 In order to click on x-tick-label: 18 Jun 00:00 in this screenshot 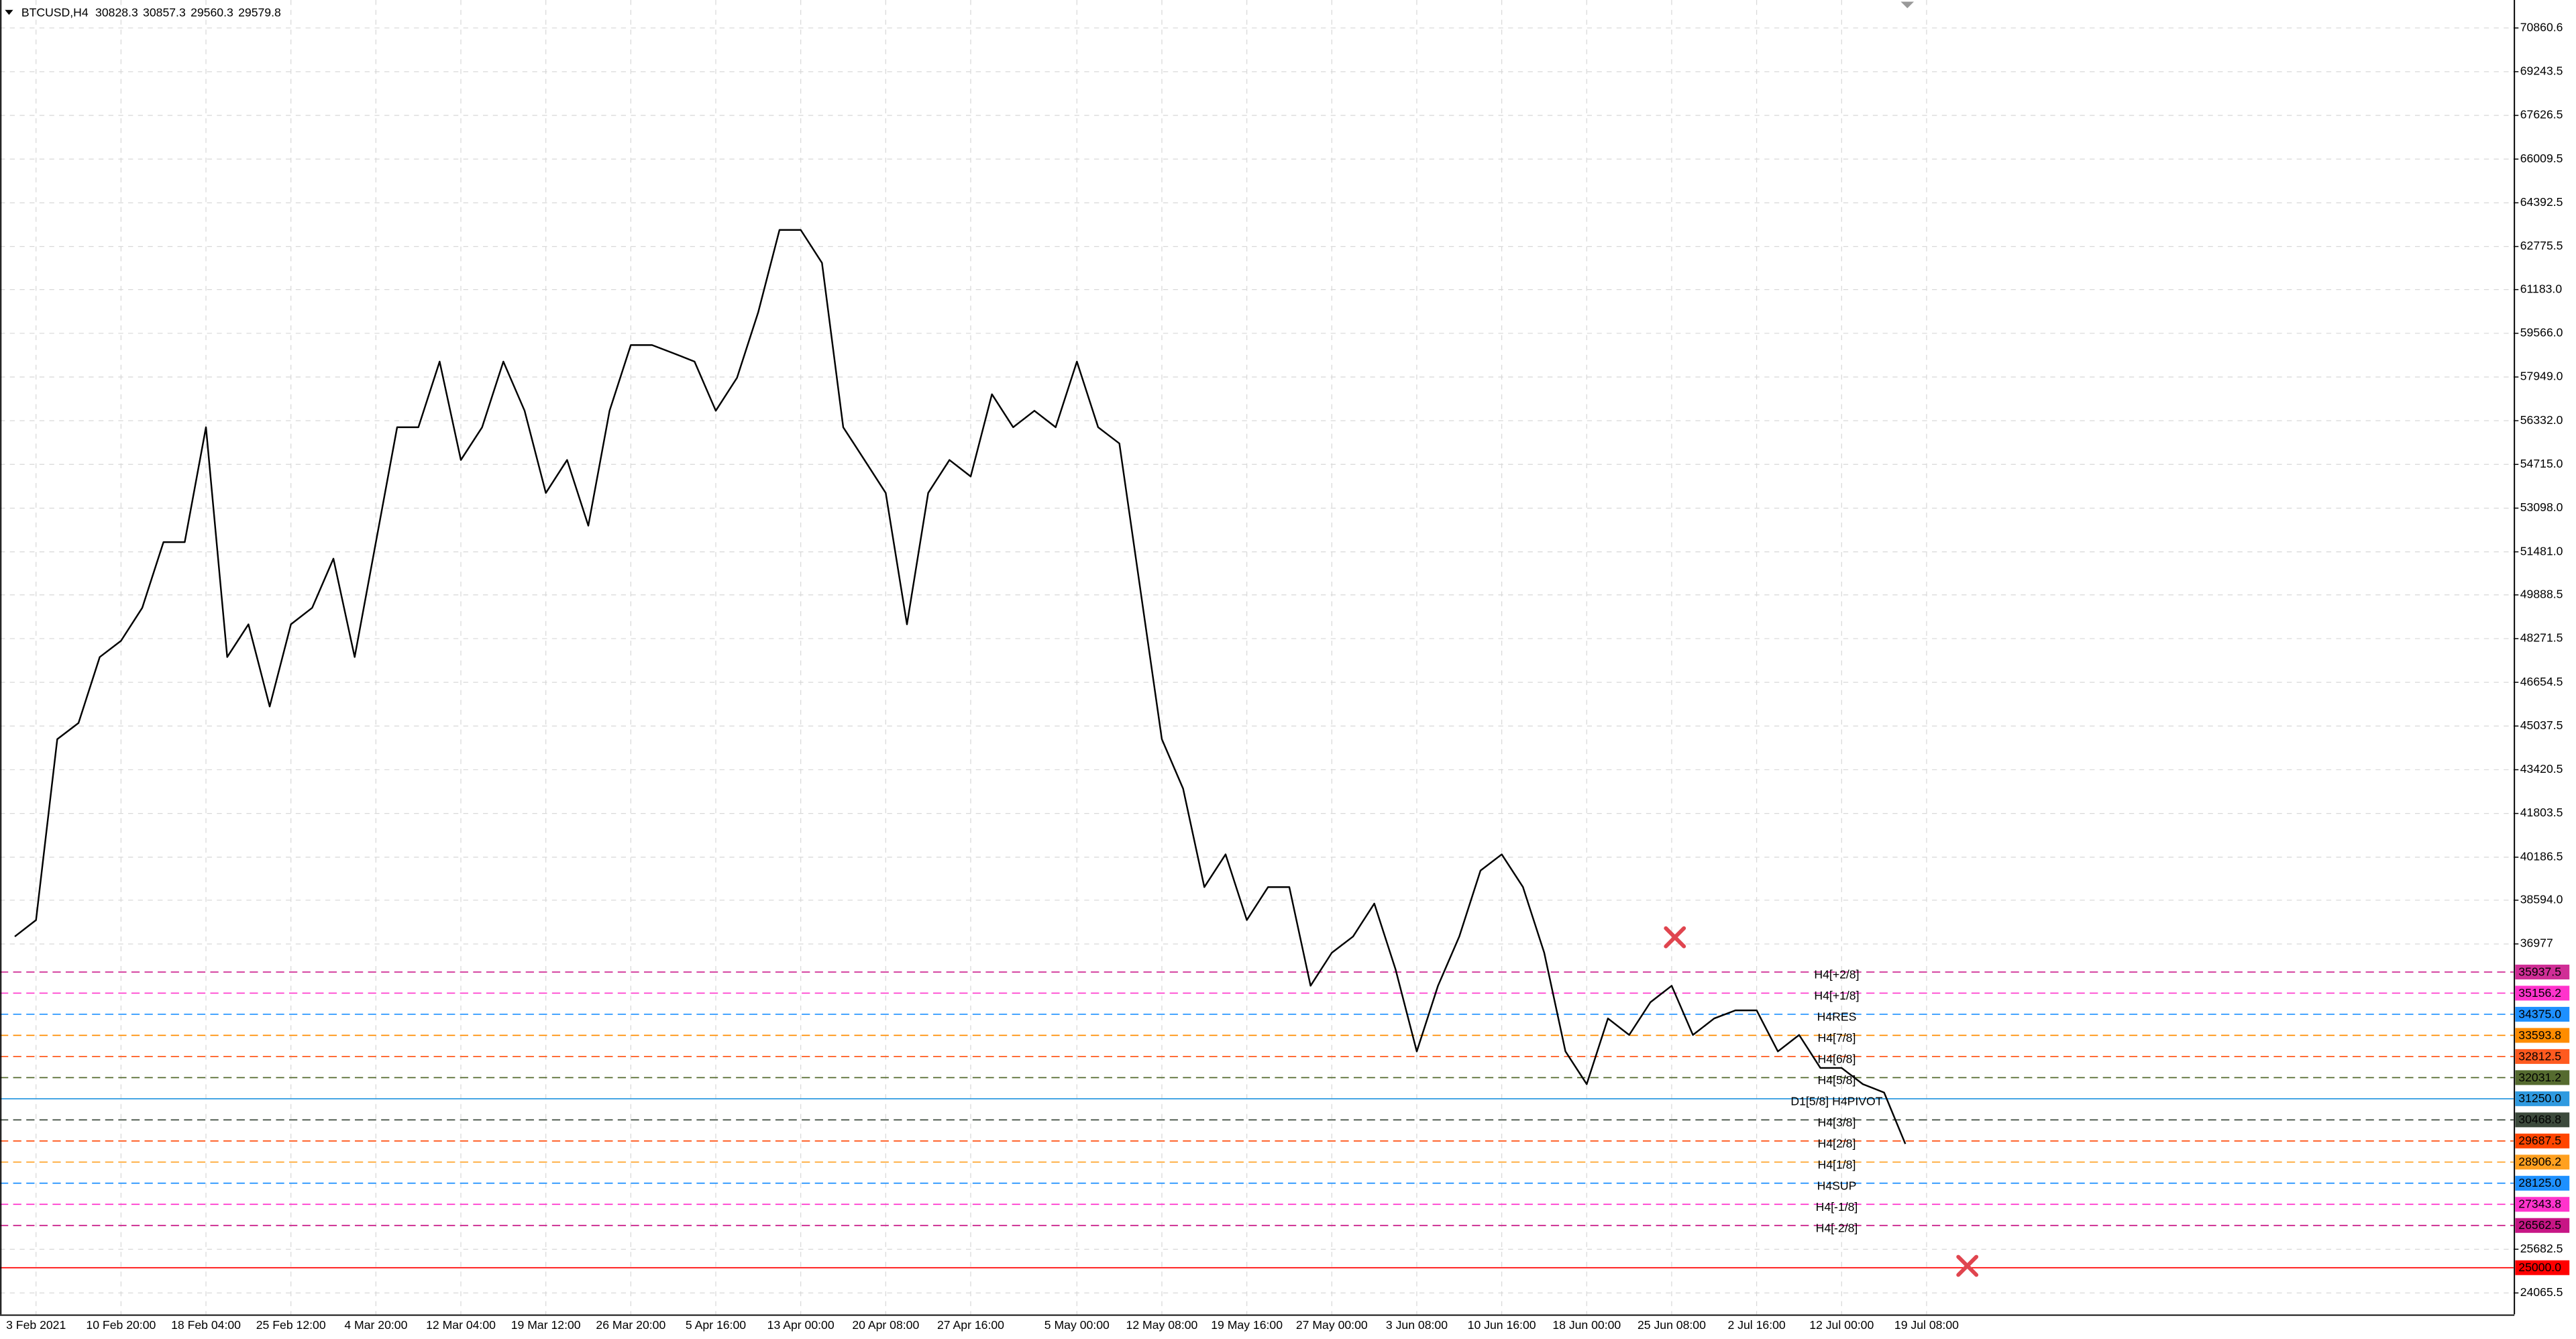, I will do `click(1586, 1325)`.